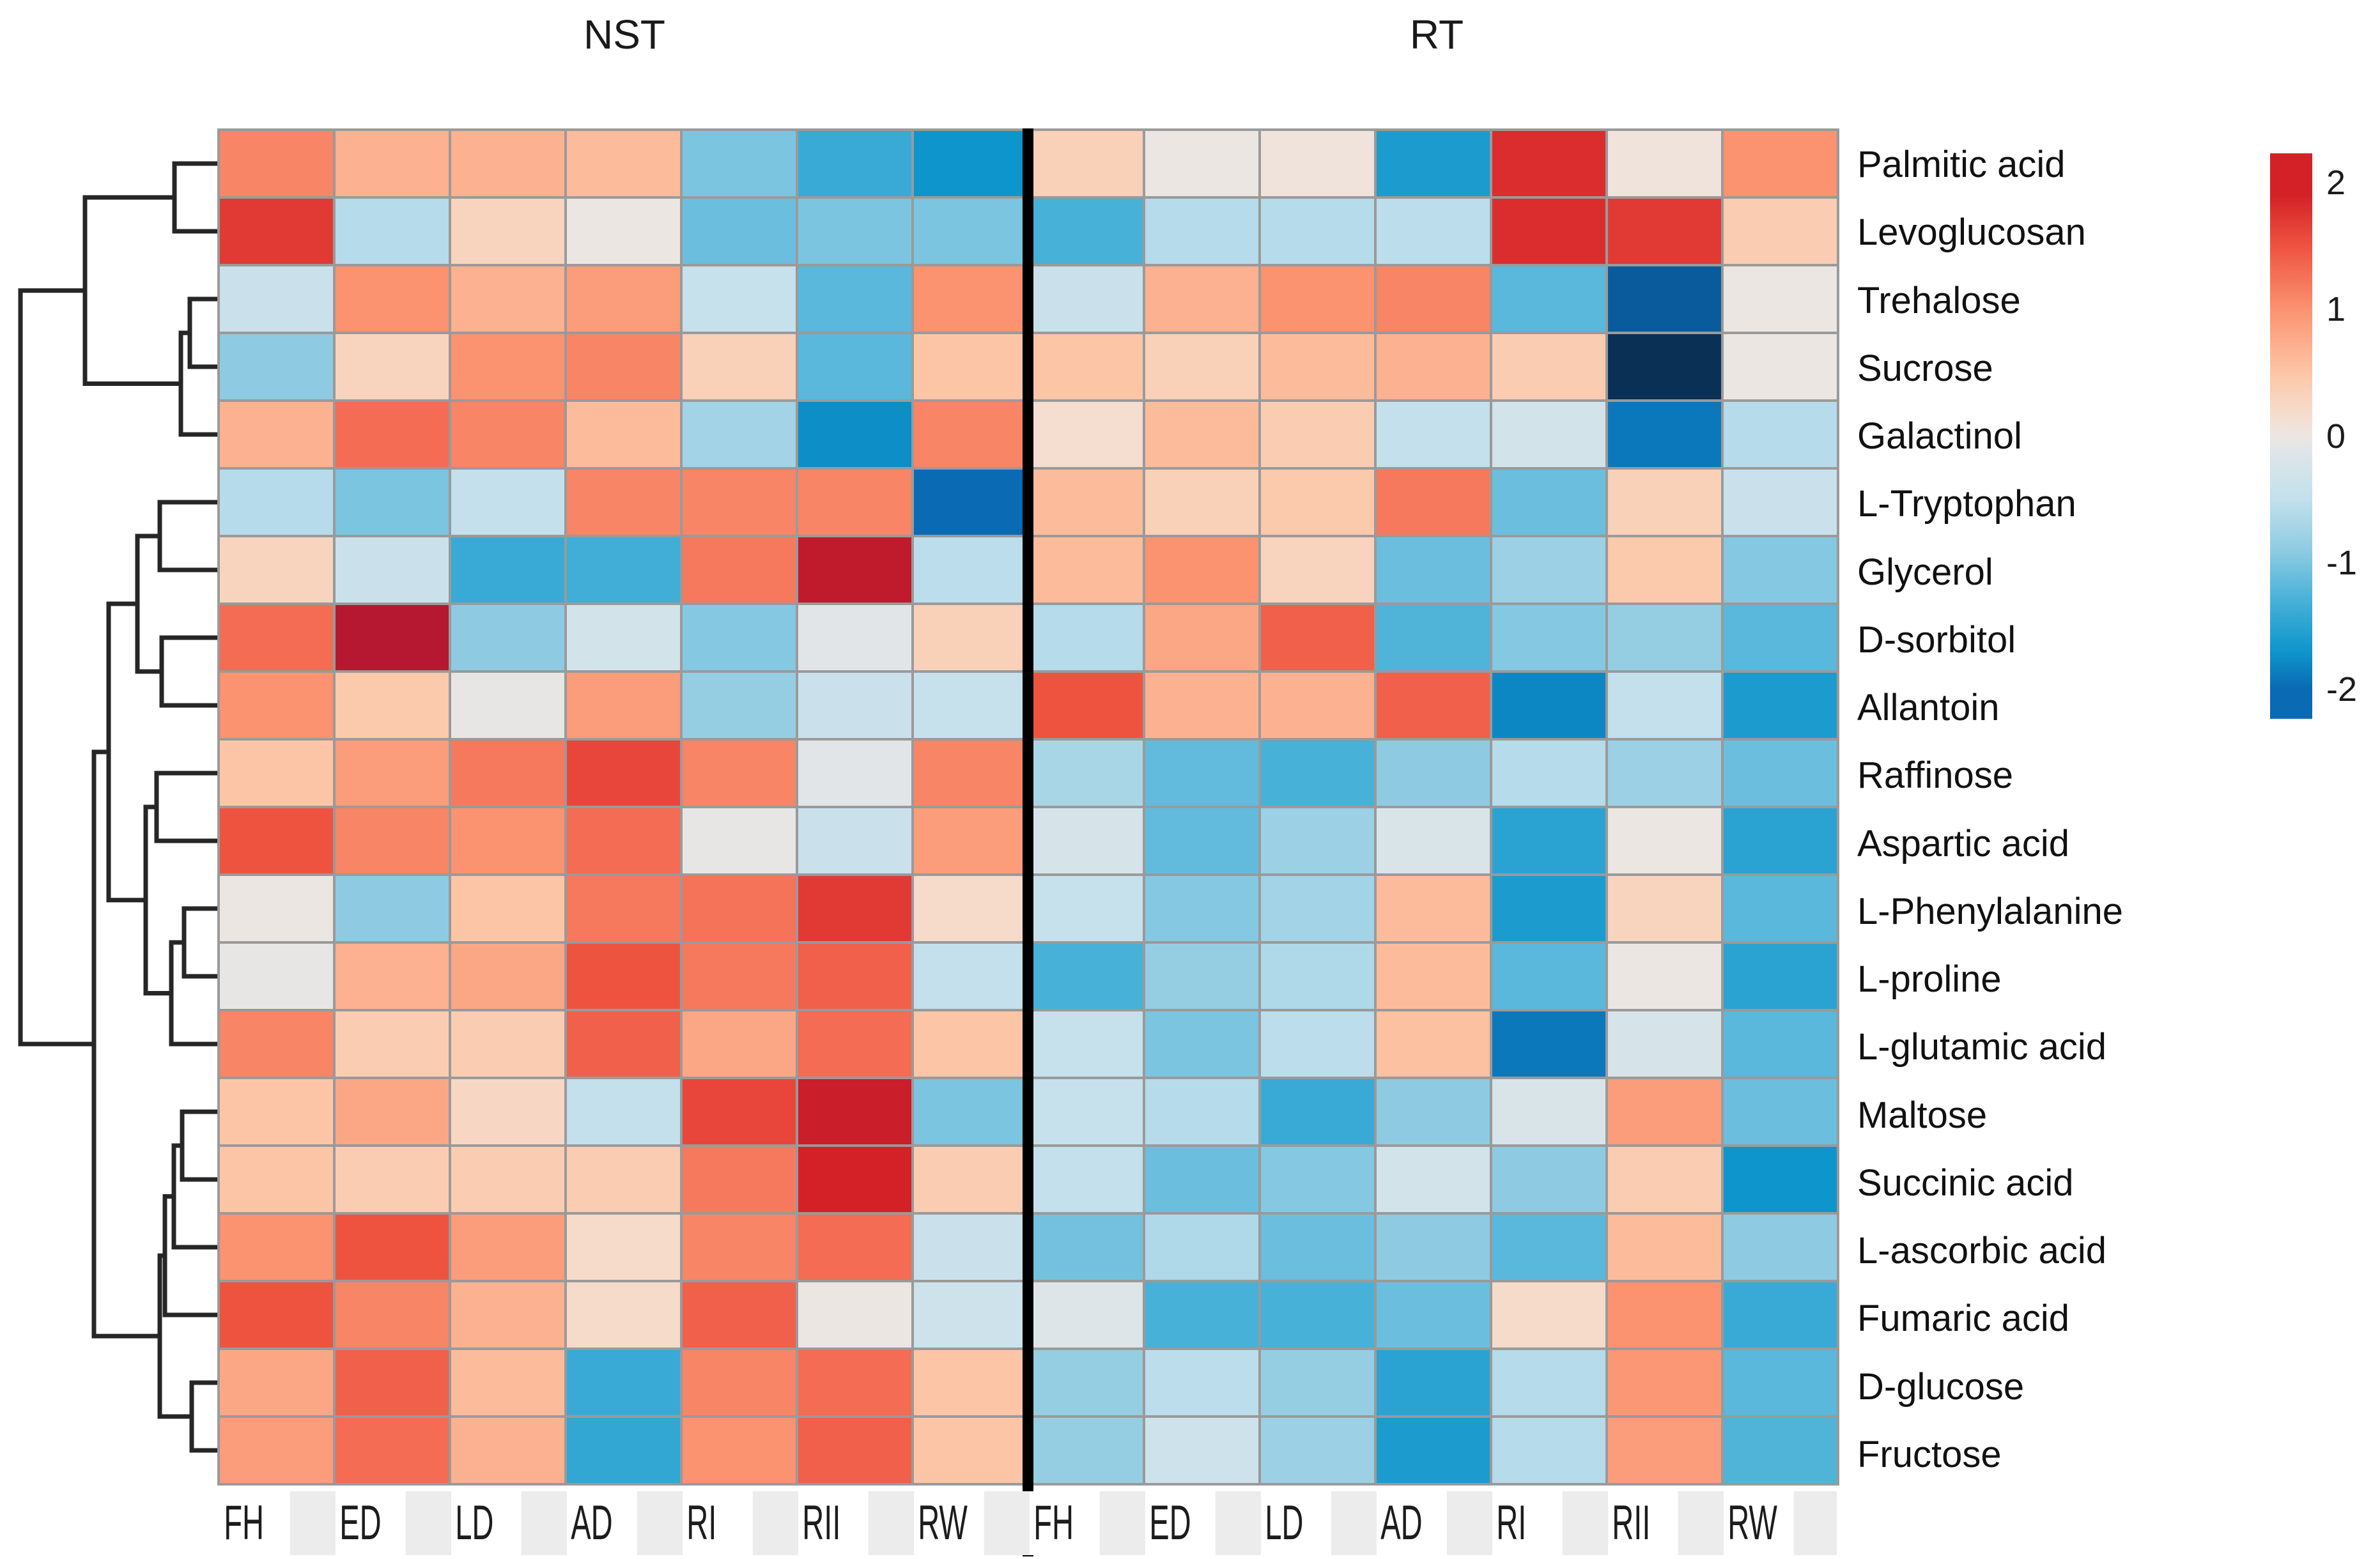  I want to click on column-label: LD, so click(486, 1523).